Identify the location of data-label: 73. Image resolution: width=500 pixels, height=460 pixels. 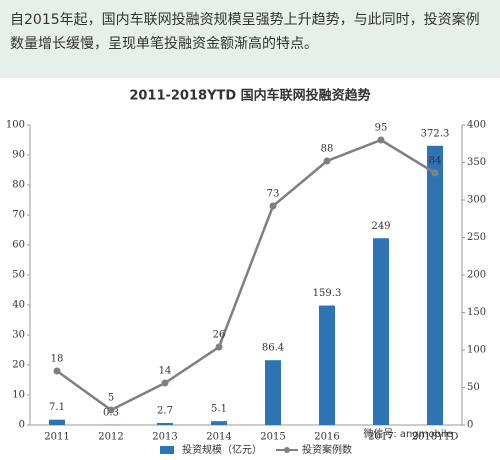
(273, 194).